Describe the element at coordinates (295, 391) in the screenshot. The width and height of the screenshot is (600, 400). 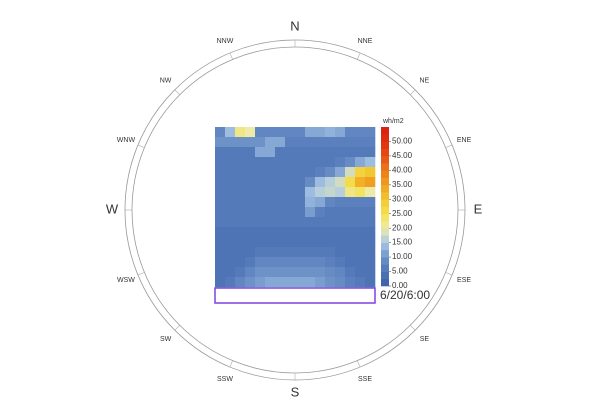
I see `direction-label: S` at that location.